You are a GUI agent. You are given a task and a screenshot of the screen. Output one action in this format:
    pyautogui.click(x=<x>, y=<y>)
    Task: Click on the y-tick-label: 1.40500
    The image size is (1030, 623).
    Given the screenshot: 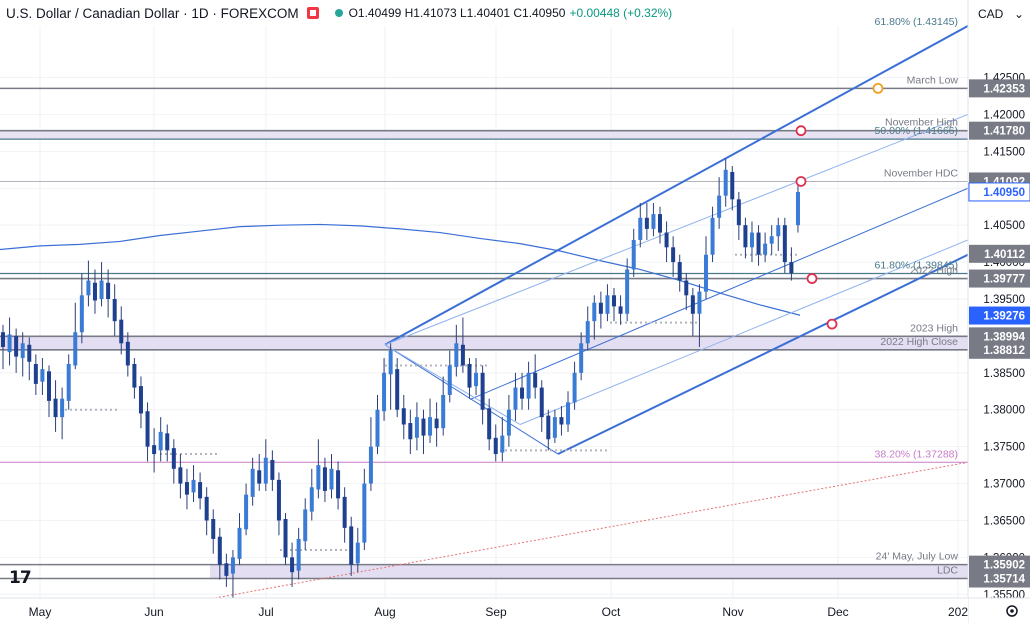 What is the action you would take?
    pyautogui.click(x=1004, y=226)
    